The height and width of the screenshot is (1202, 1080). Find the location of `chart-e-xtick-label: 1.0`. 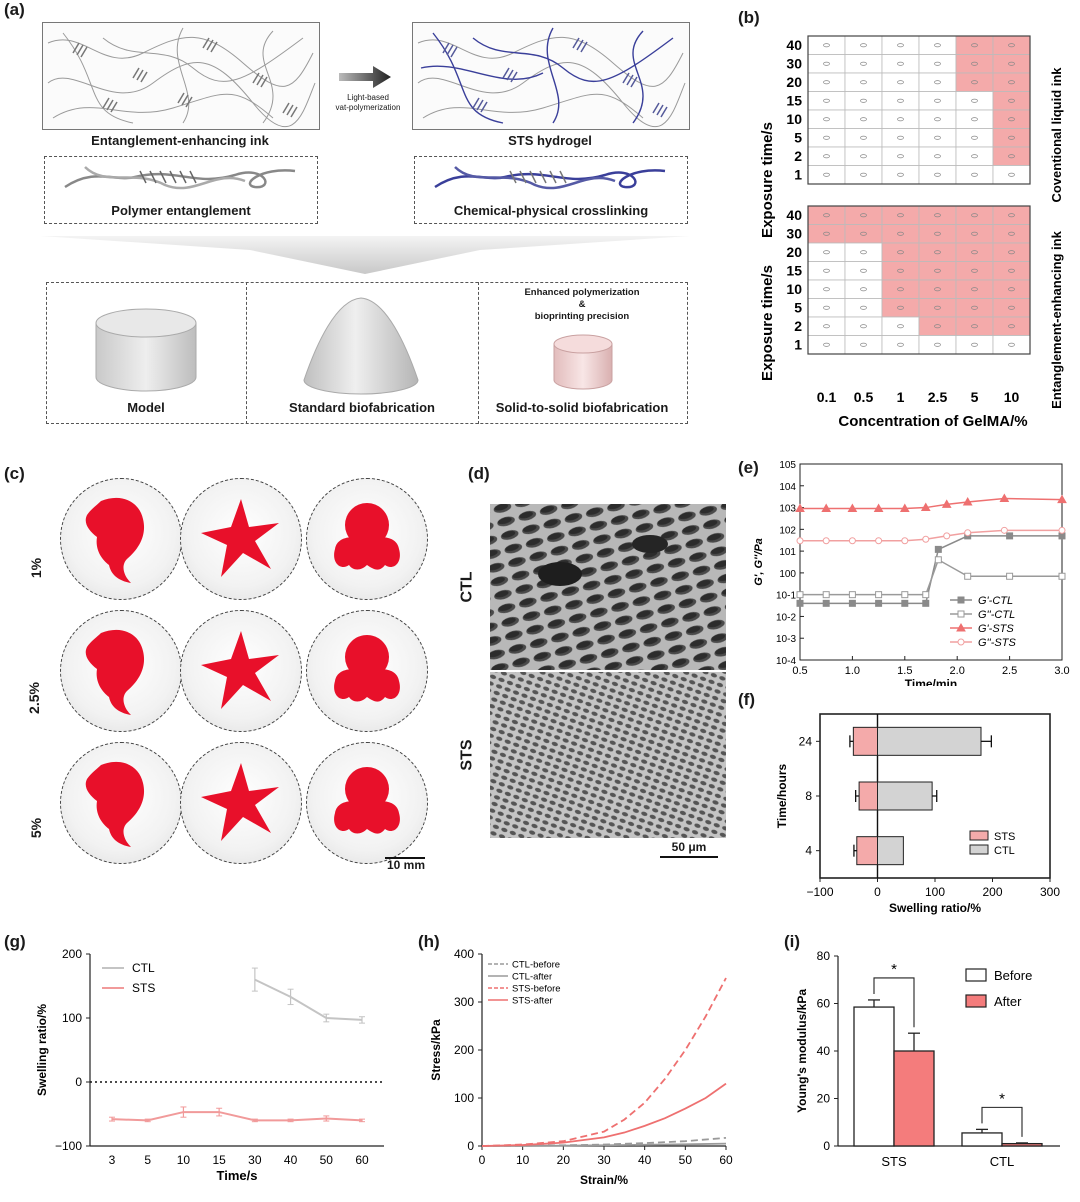

chart-e-xtick-label: 1.0 is located at coordinates (852, 671).